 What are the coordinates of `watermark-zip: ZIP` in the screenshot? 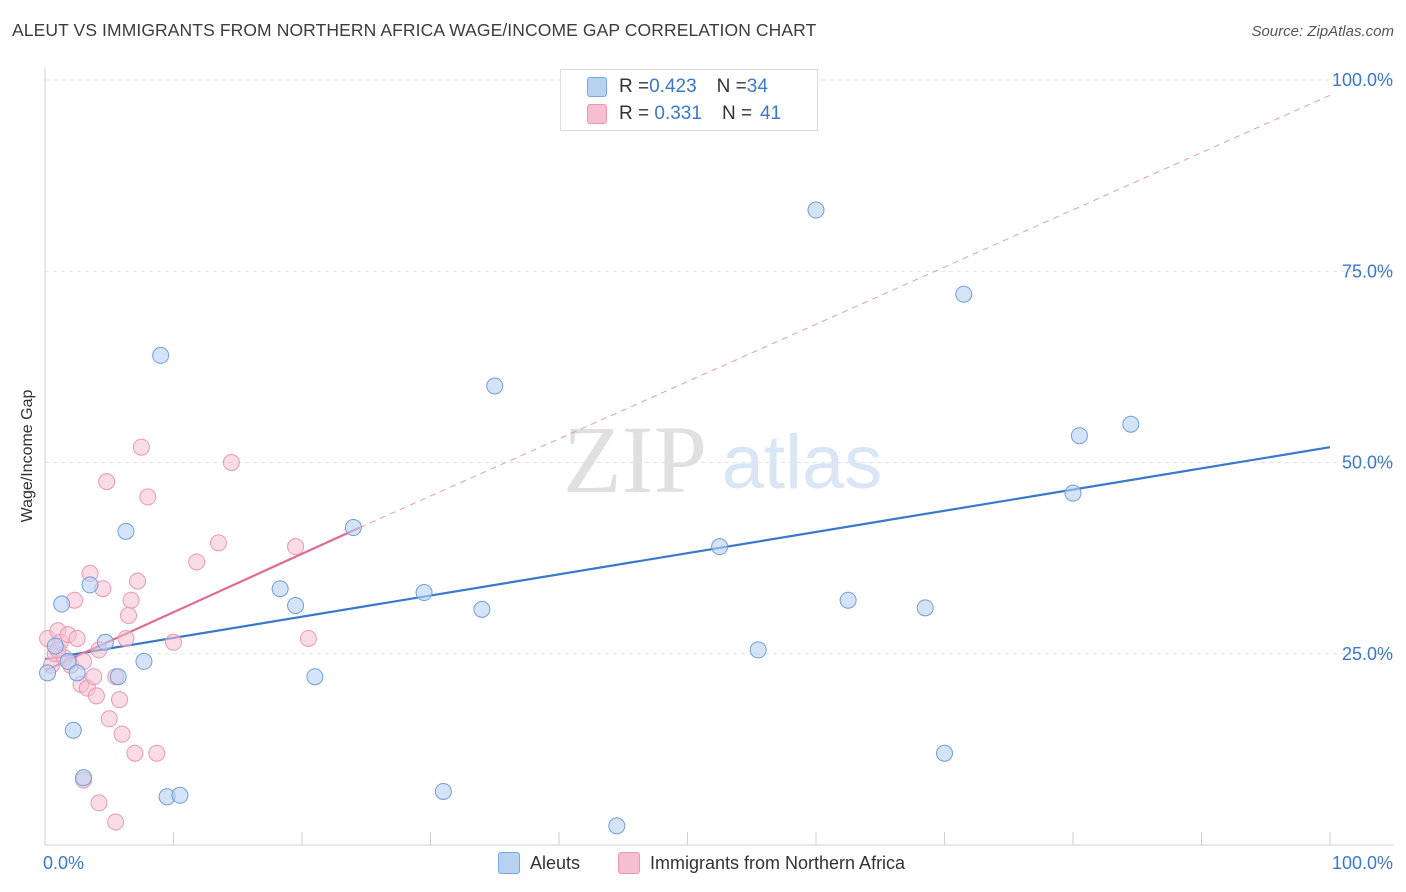 It's located at (635, 459).